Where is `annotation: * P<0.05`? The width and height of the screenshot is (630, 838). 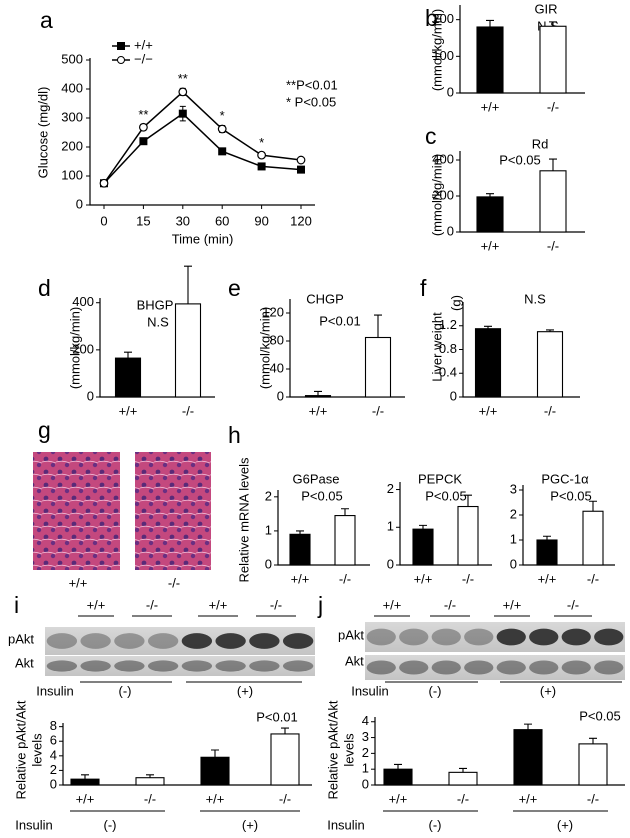 annotation: * P<0.05 is located at coordinates (311, 101).